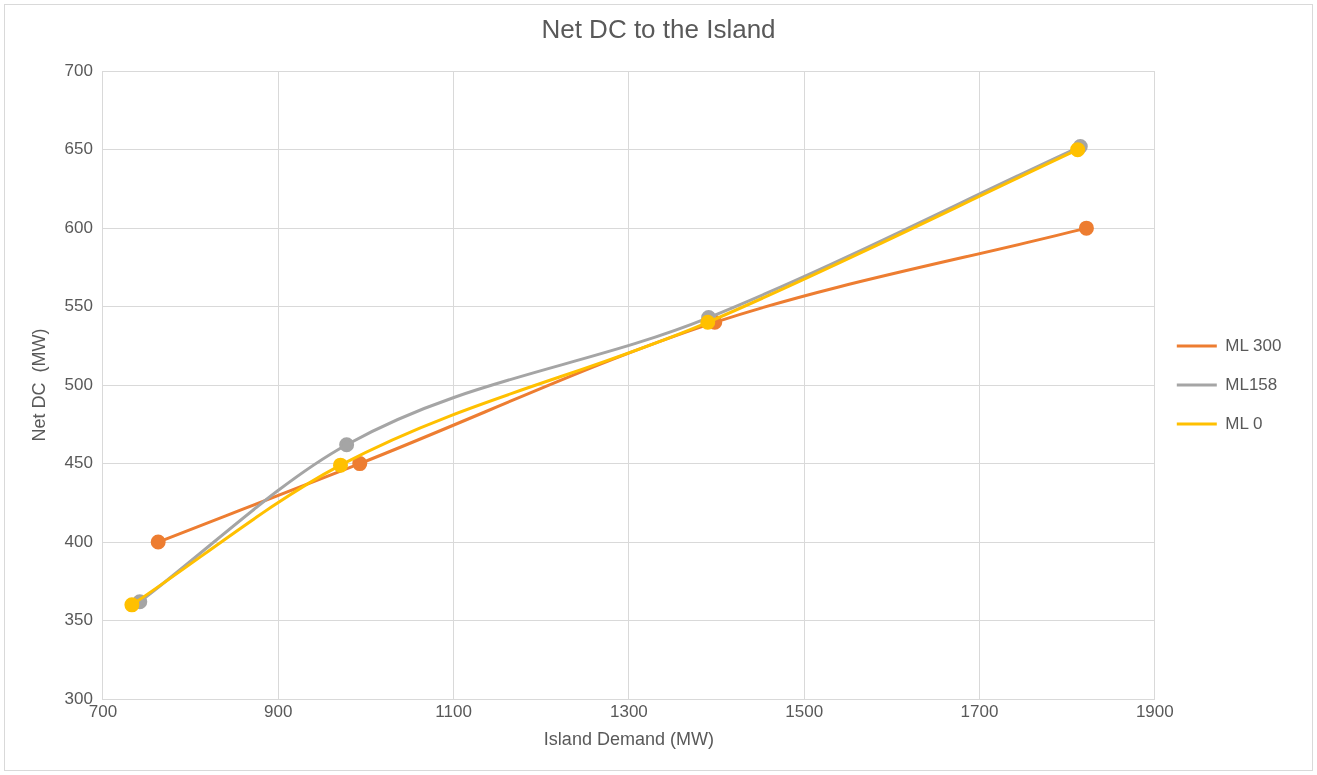  Describe the element at coordinates (78, 620) in the screenshot. I see `y-tick-label: 350` at that location.